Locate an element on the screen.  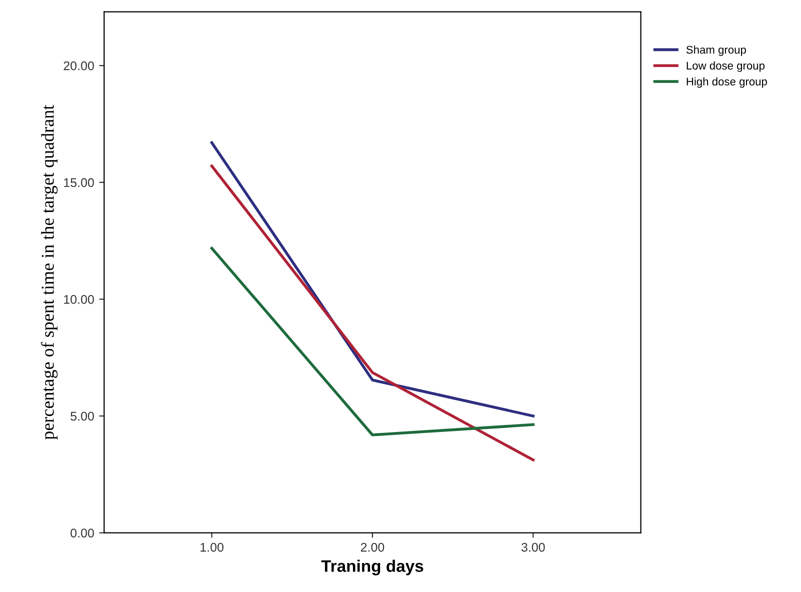
y-tick-label: 15.00 is located at coordinates (79, 183).